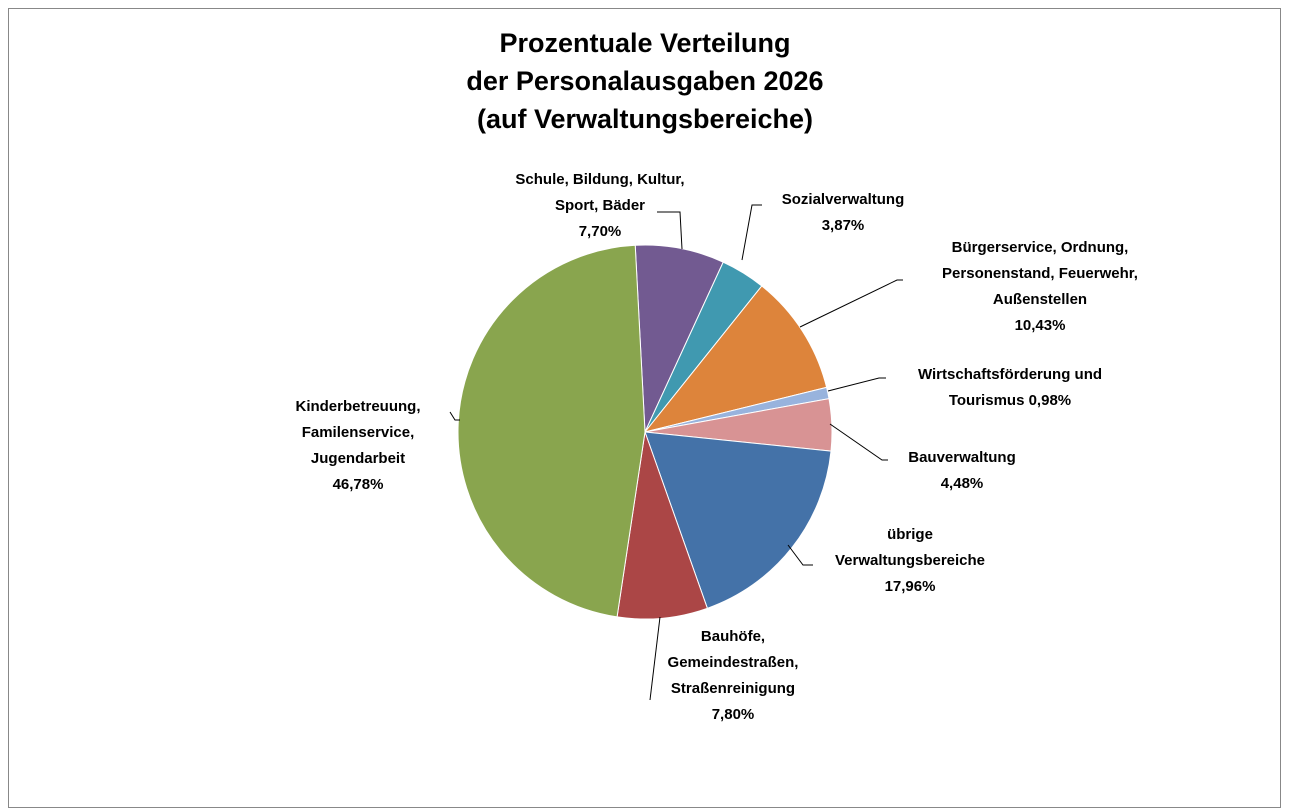 The image size is (1290, 808). Describe the element at coordinates (645, 43) in the screenshot. I see `chart-title: Prozentuale Verteilung` at that location.